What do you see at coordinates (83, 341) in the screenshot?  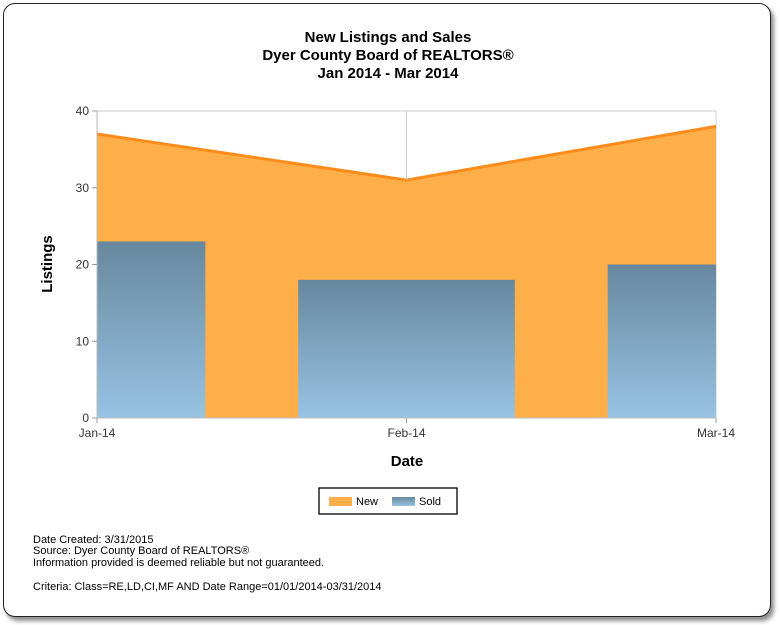 I see `y-tick-label: 10` at bounding box center [83, 341].